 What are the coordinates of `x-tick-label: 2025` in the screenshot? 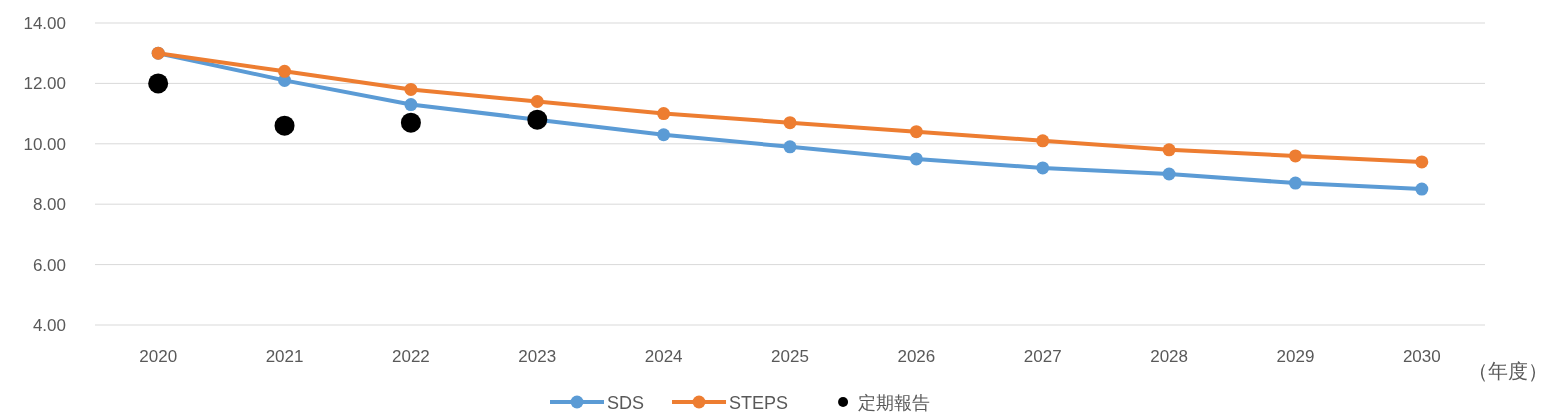 It's located at (790, 356).